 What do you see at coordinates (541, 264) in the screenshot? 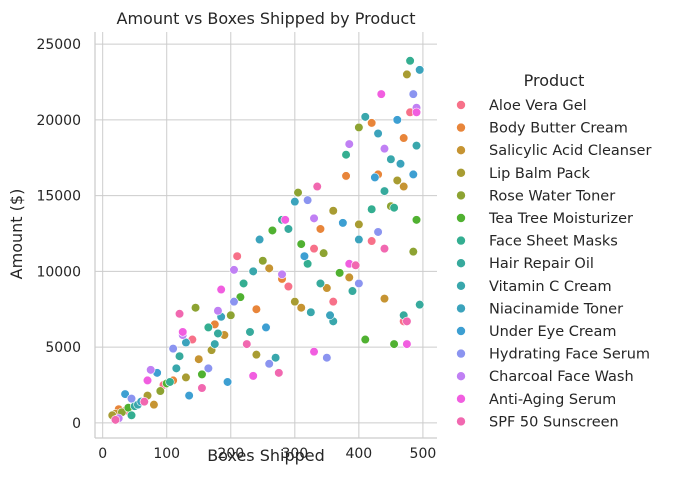
I see `legend-item-label: Hair Repair Oil` at bounding box center [541, 264].